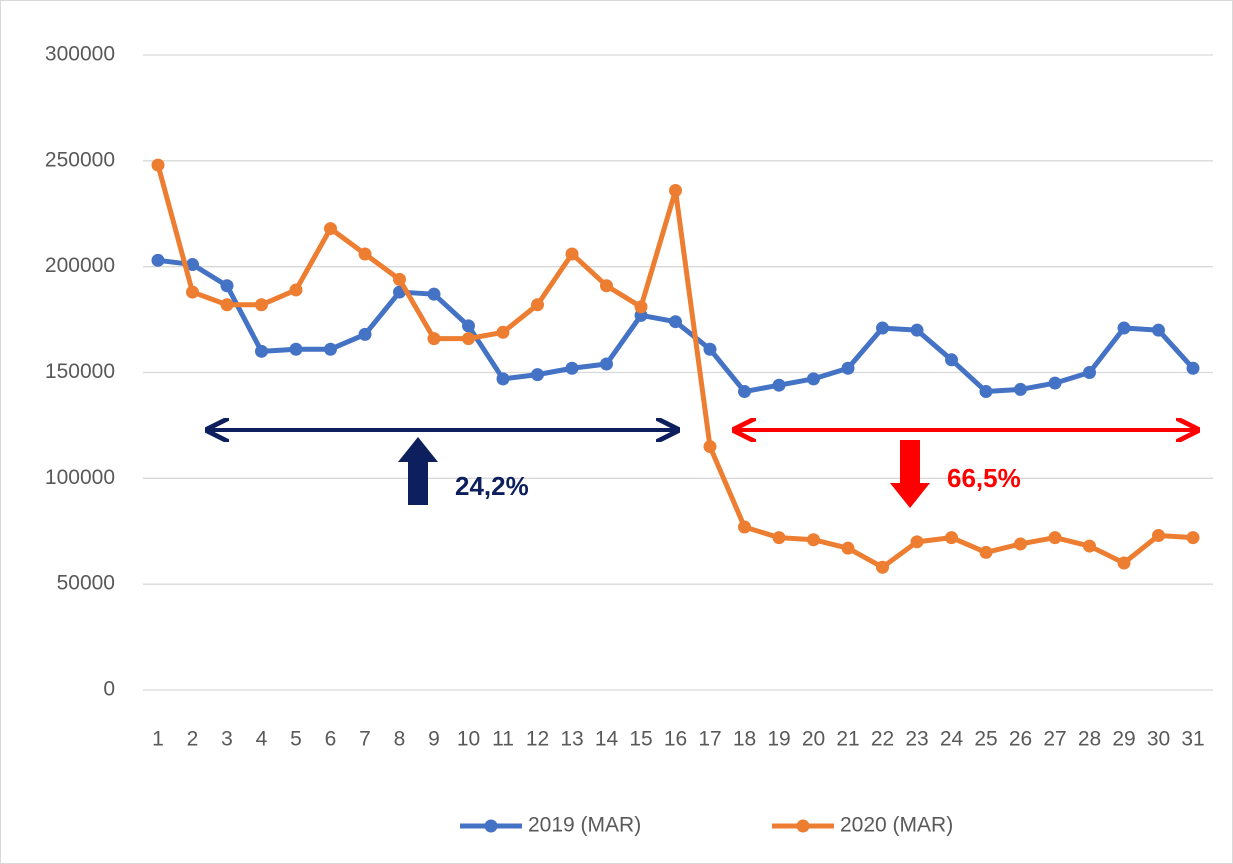 This screenshot has height=864, width=1233. I want to click on x-tick-label: 20, so click(813, 739).